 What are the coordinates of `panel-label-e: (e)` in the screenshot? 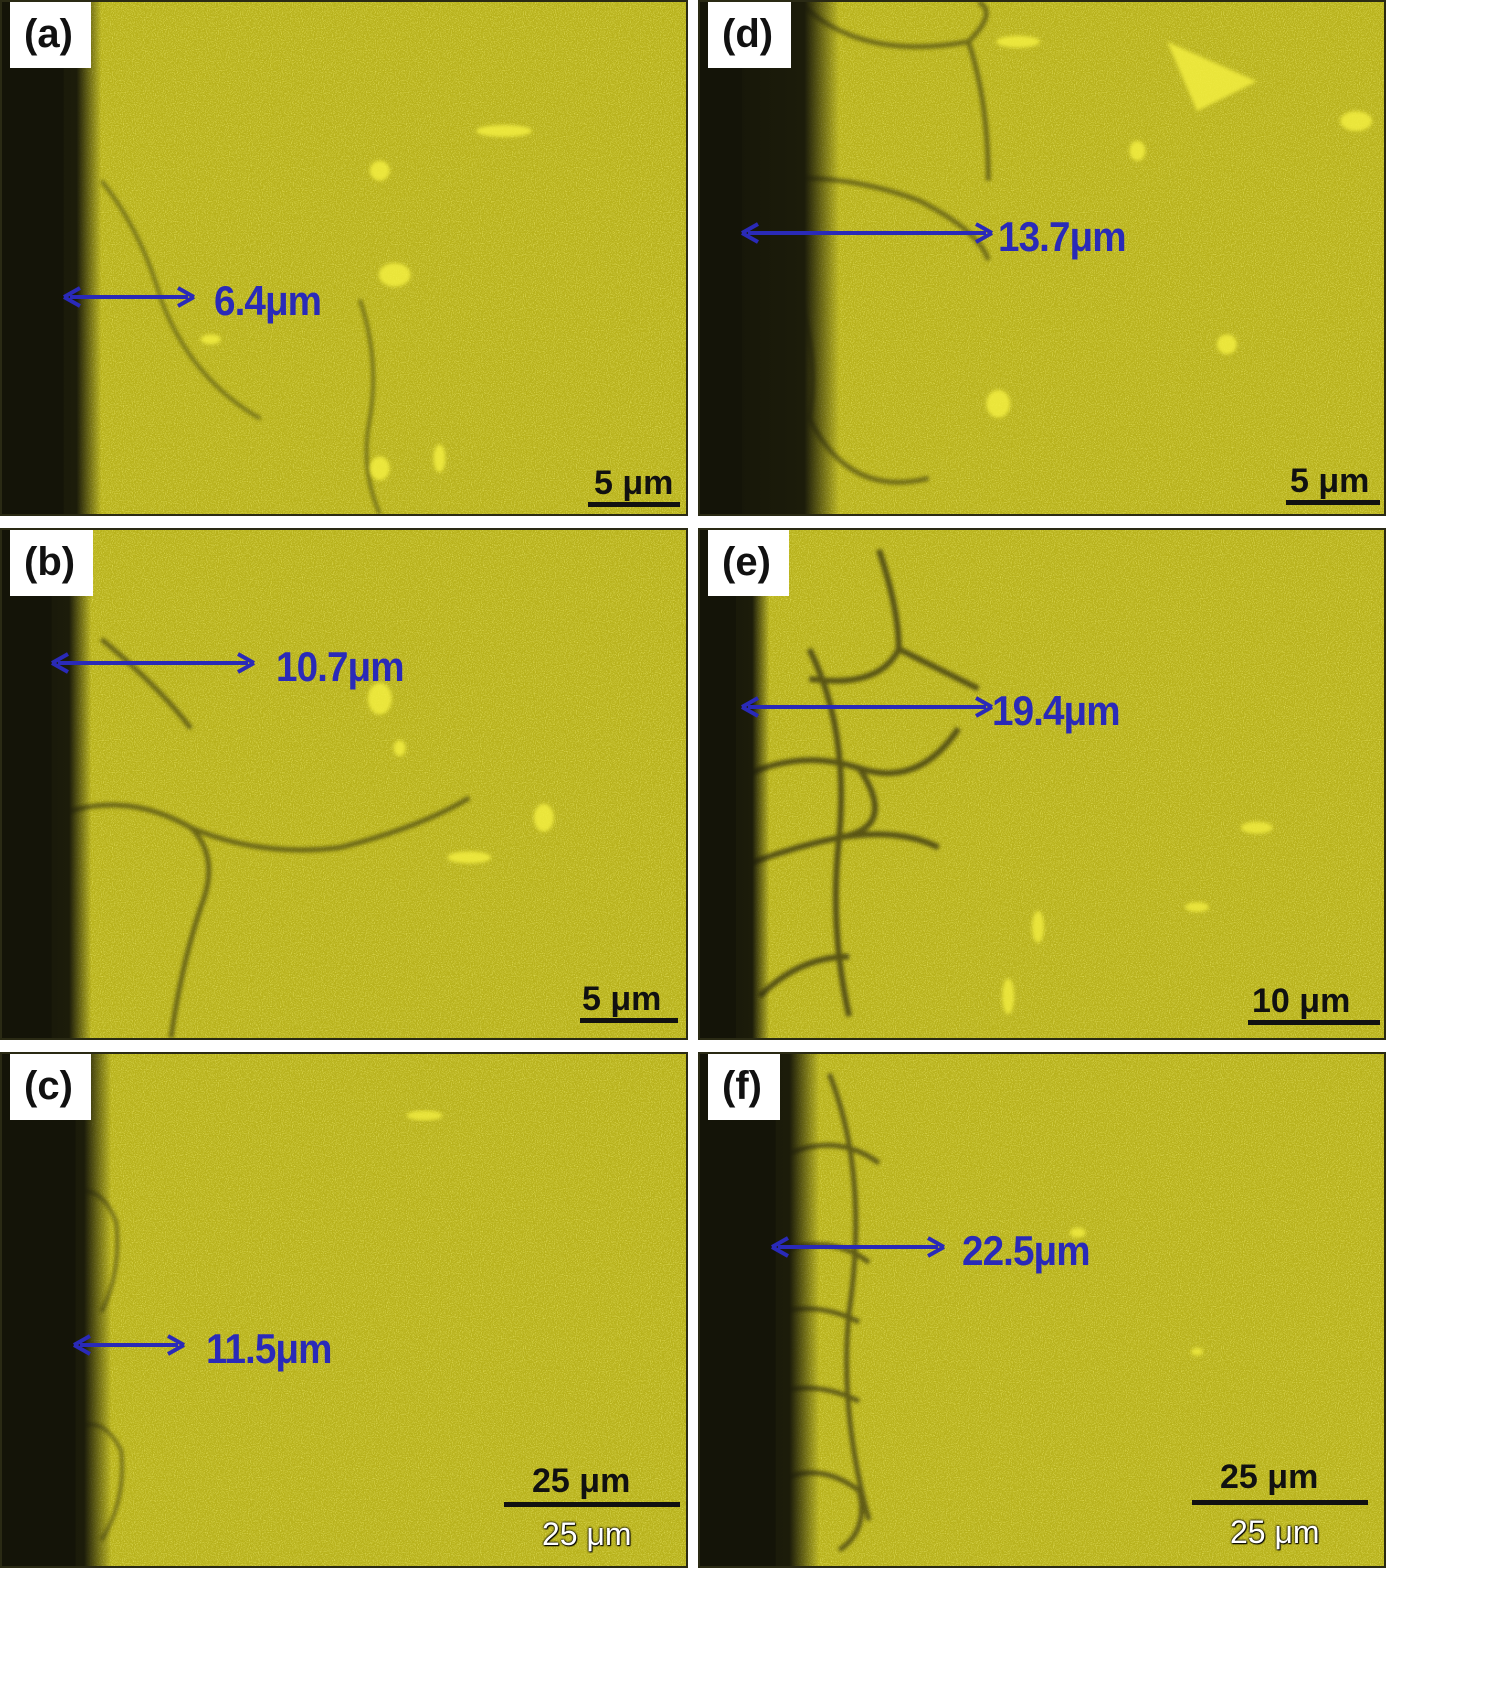 It's located at (748, 563).